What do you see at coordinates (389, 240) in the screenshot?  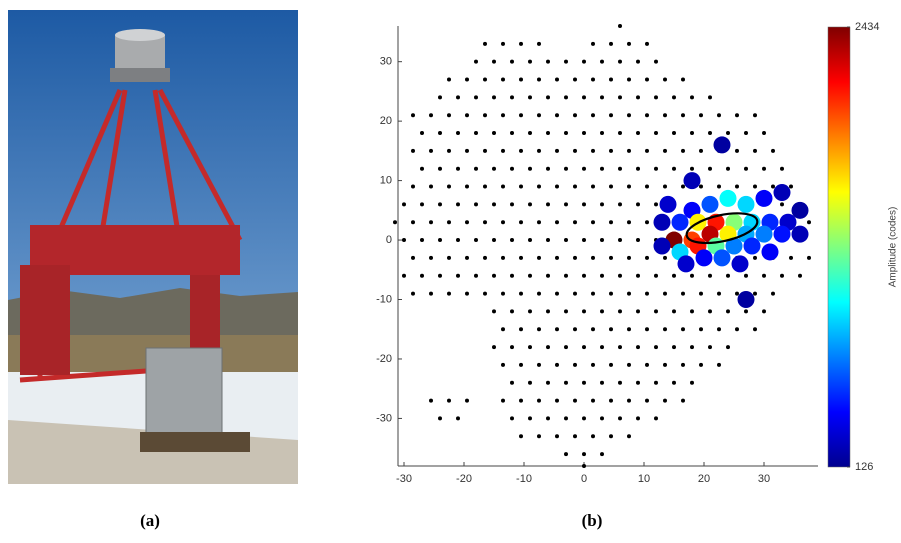 I see `y-tick-label: 0` at bounding box center [389, 240].